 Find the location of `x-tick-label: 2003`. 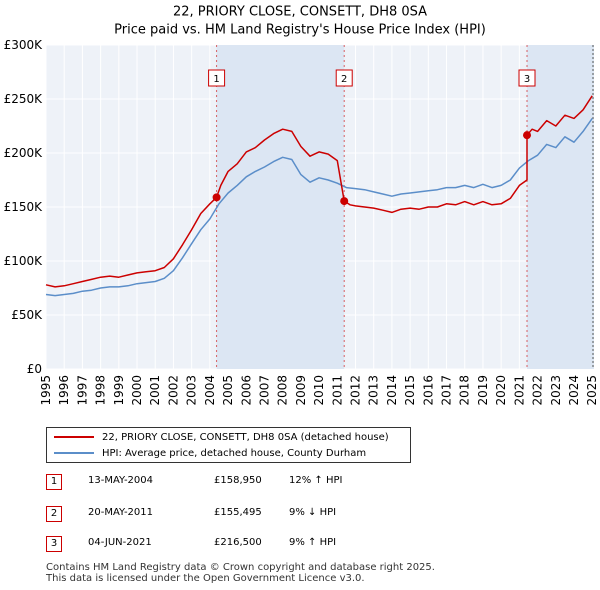

x-tick-label: 2003 is located at coordinates (192, 390).